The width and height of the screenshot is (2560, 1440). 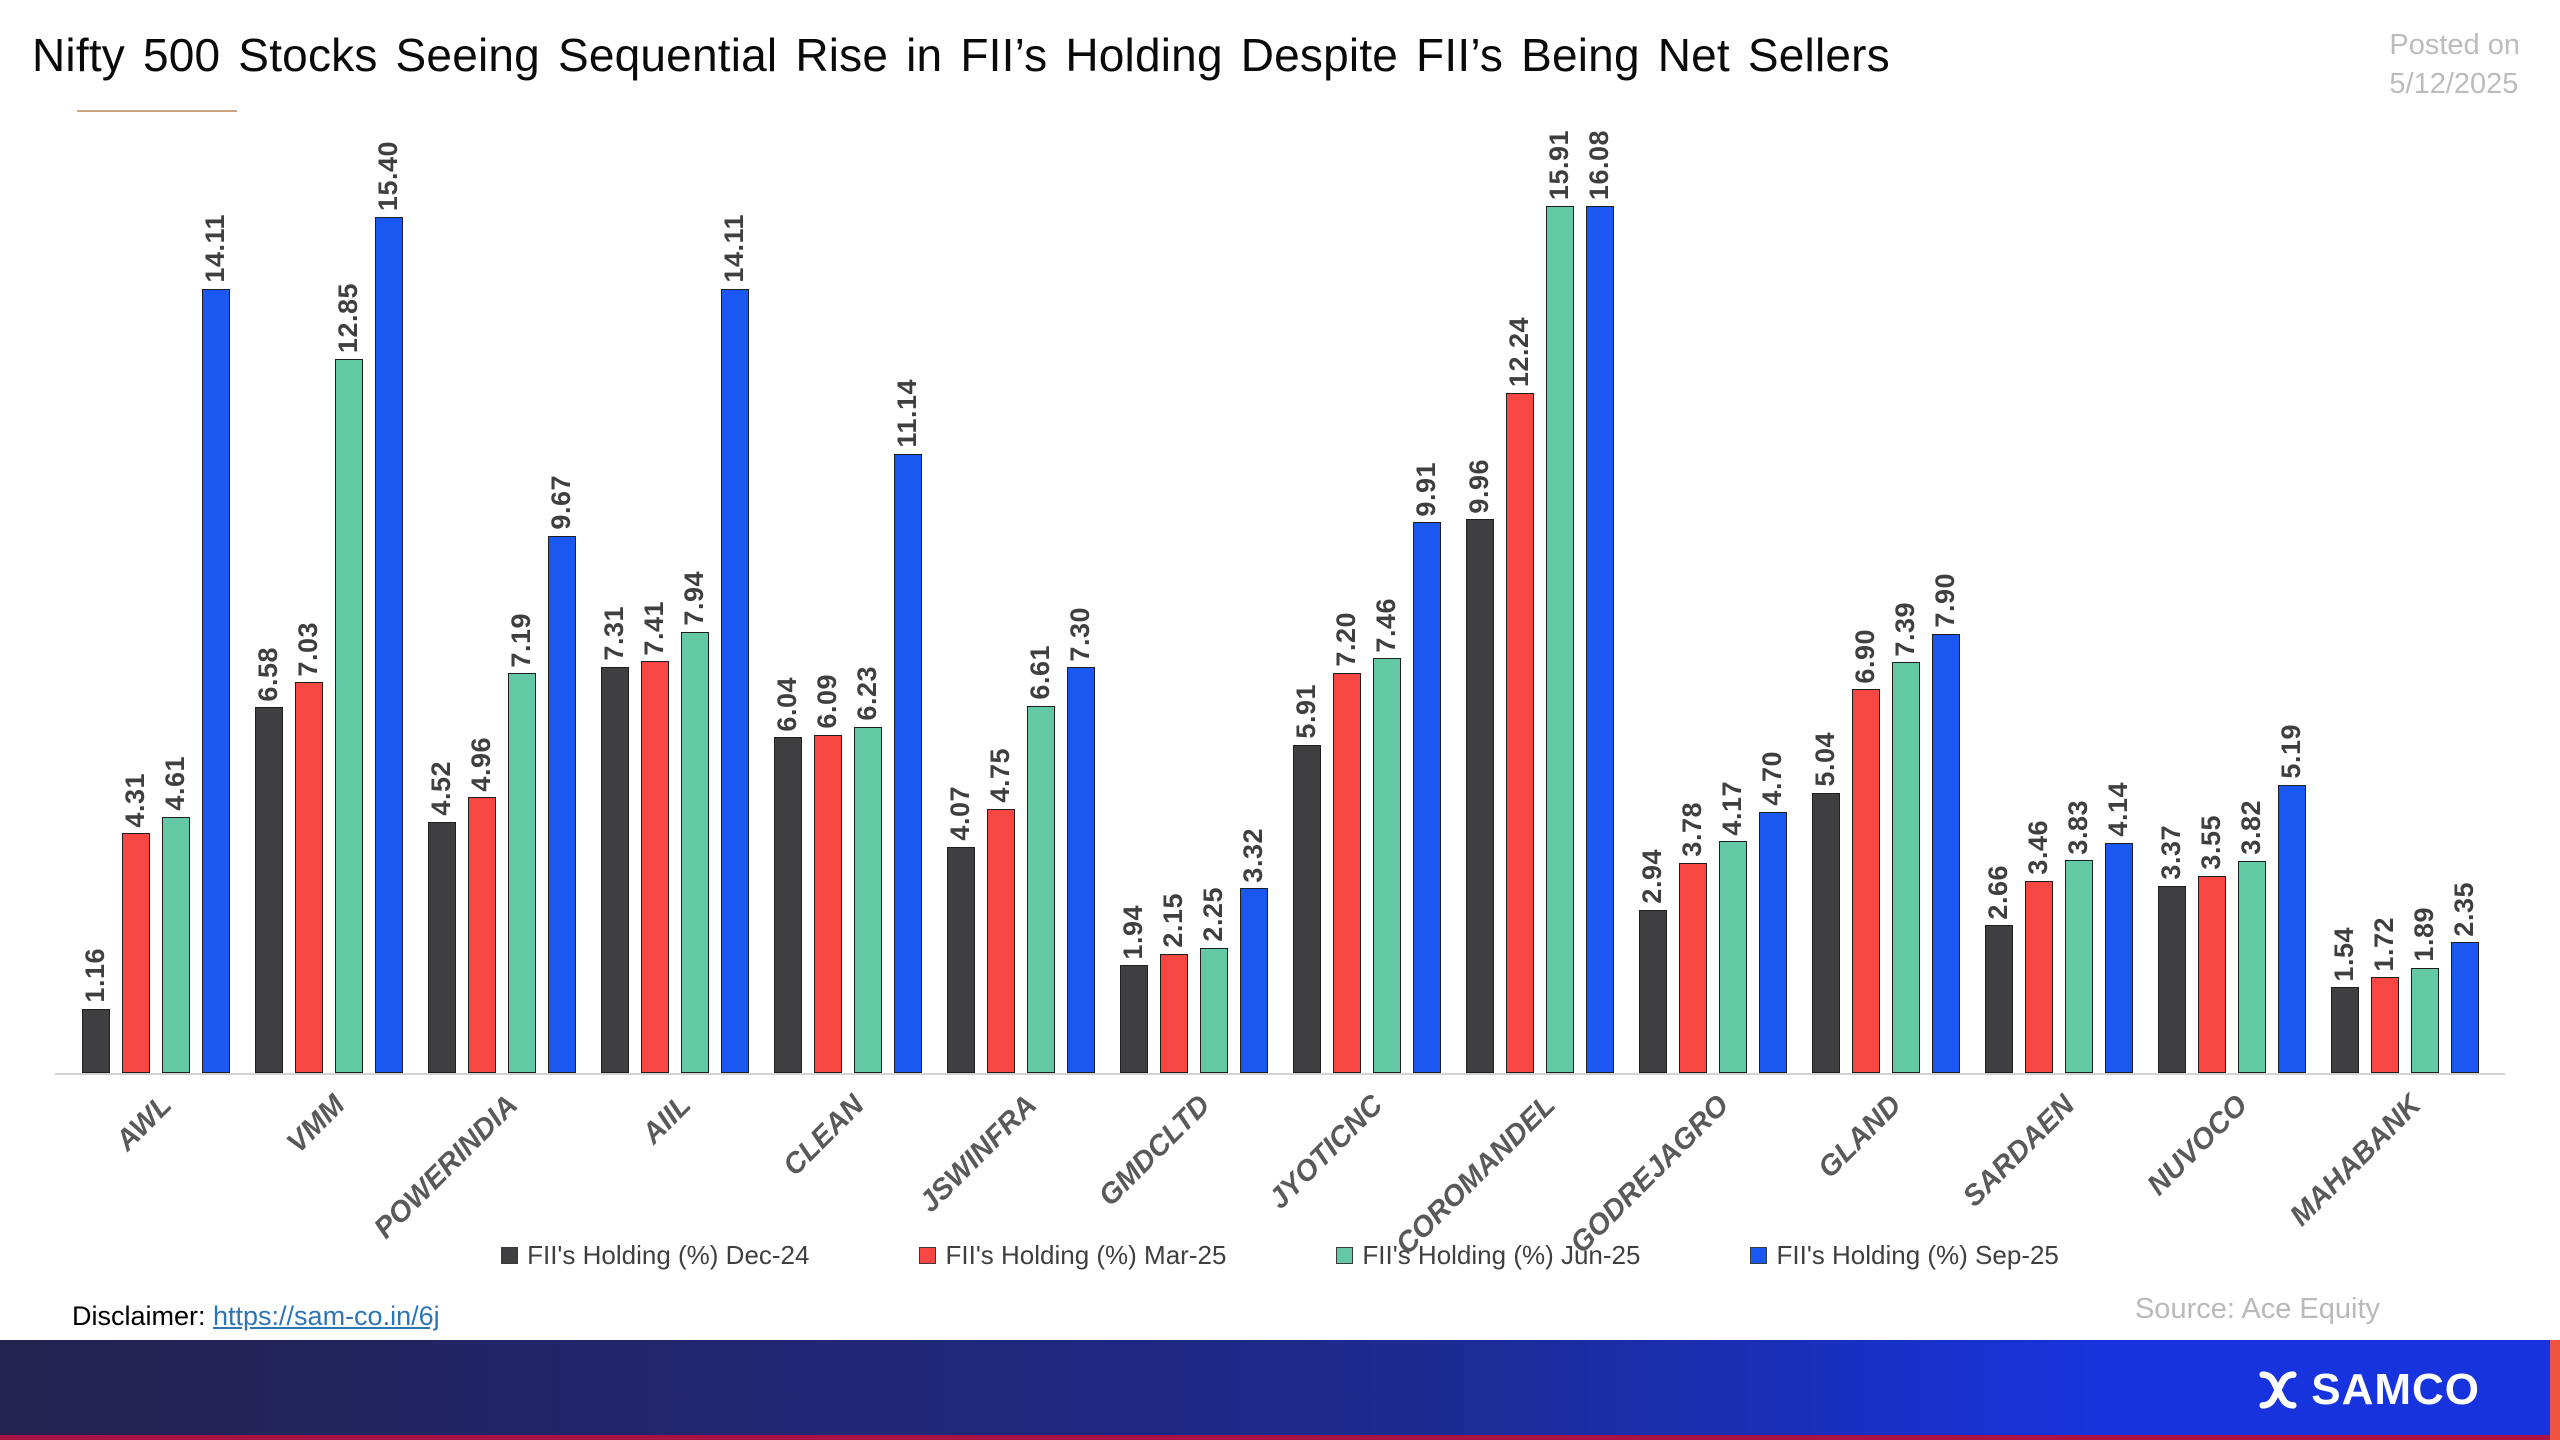 I want to click on bar-value-label: 16.08, so click(x=1599, y=165).